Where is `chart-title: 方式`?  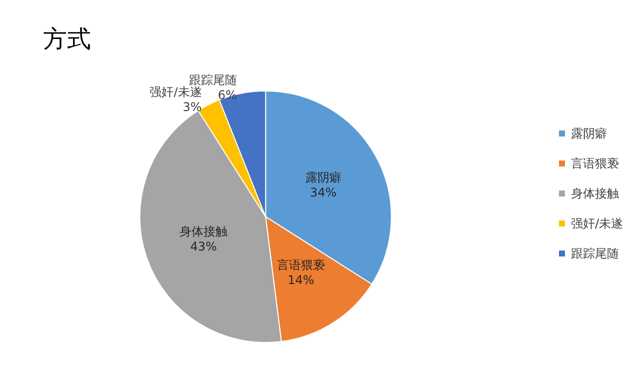
chart-title: 方式 is located at coordinates (67, 39).